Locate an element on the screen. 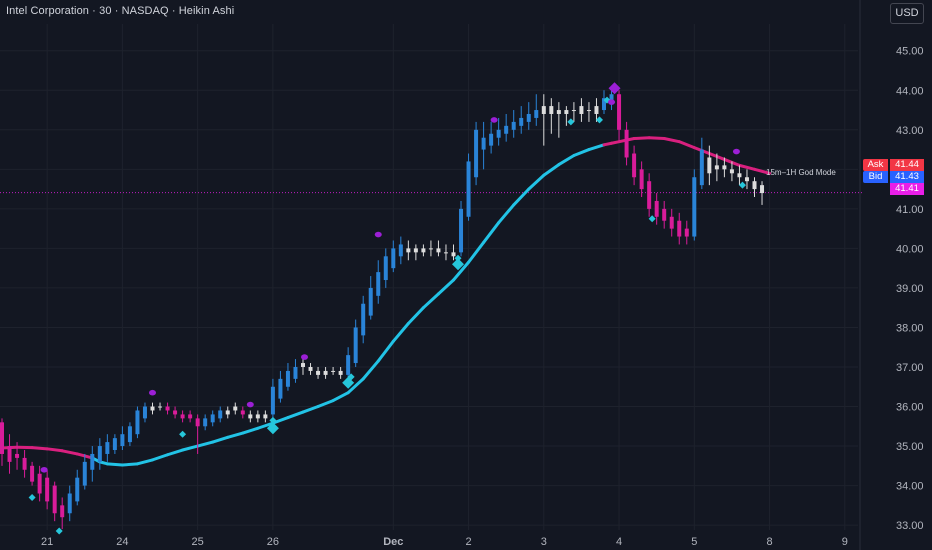 The image size is (932, 550). x-tick-label: 26 is located at coordinates (273, 542).